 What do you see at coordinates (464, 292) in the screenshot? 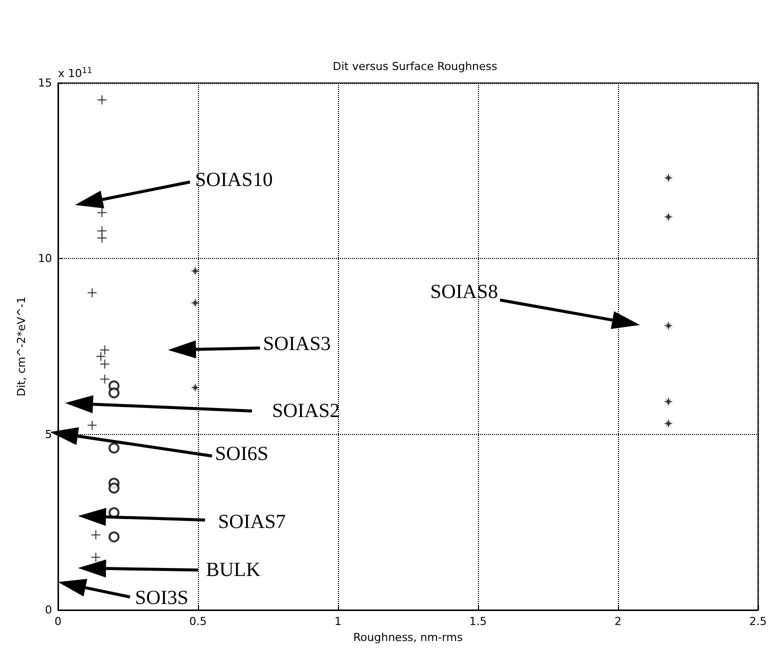
I see `annotation: SOIAS8` at bounding box center [464, 292].